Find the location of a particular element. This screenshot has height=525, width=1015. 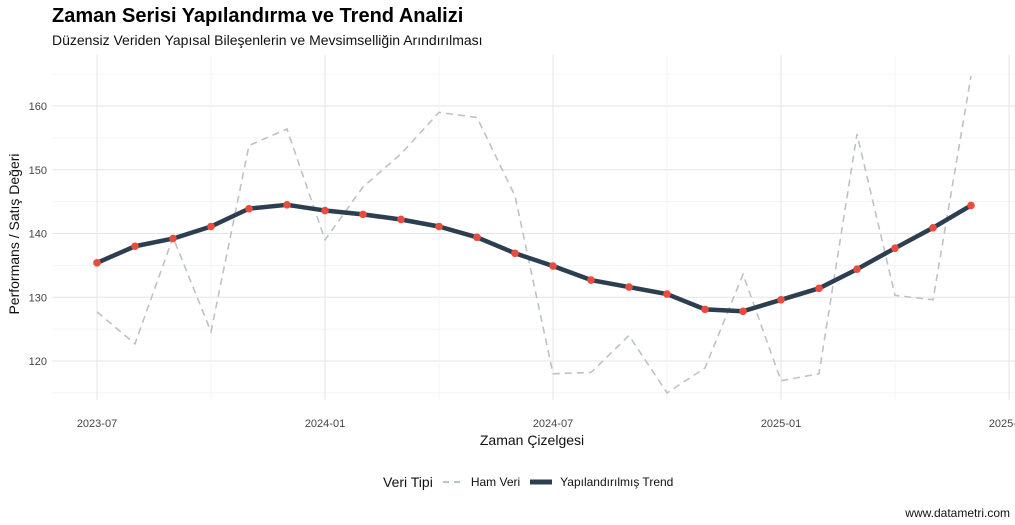

y-tick-label: 120 is located at coordinates (38, 362).